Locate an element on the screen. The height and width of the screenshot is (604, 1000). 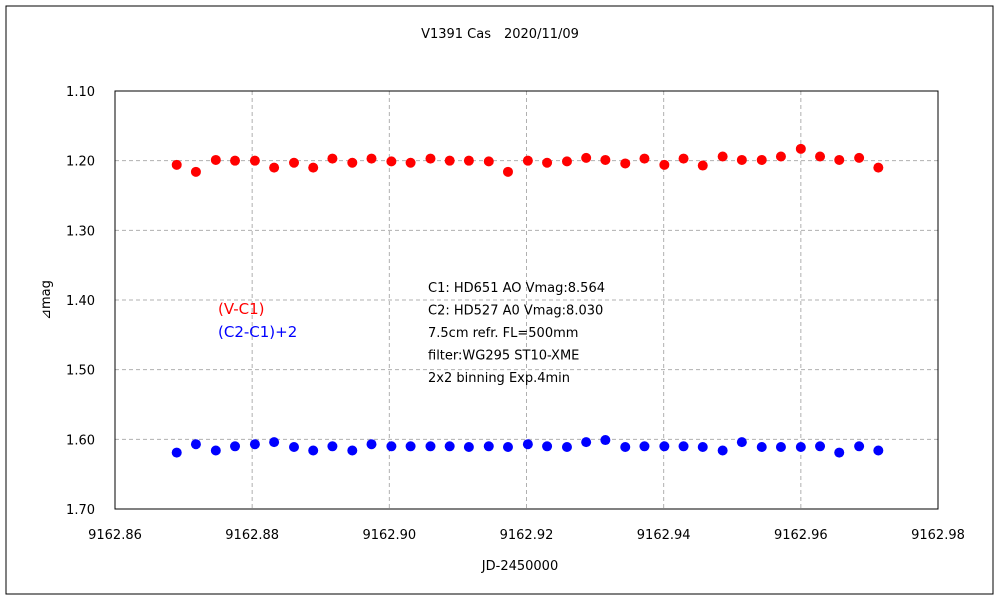
x-tick-label: 9162.86 is located at coordinates (115, 535).